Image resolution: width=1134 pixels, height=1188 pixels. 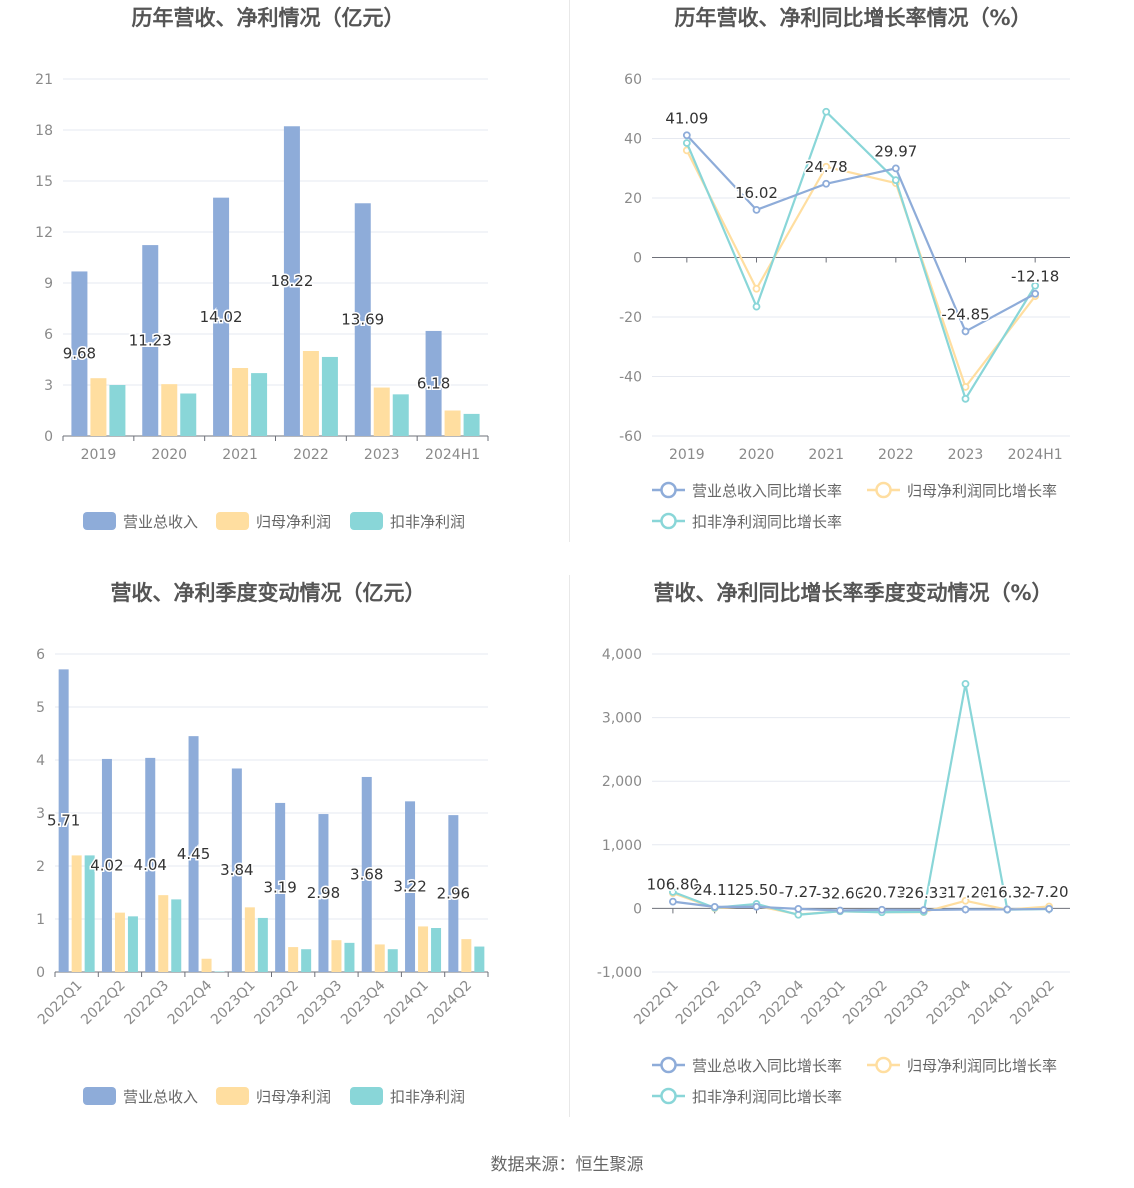 I want to click on x-tick-label: 2021, so click(x=826, y=455).